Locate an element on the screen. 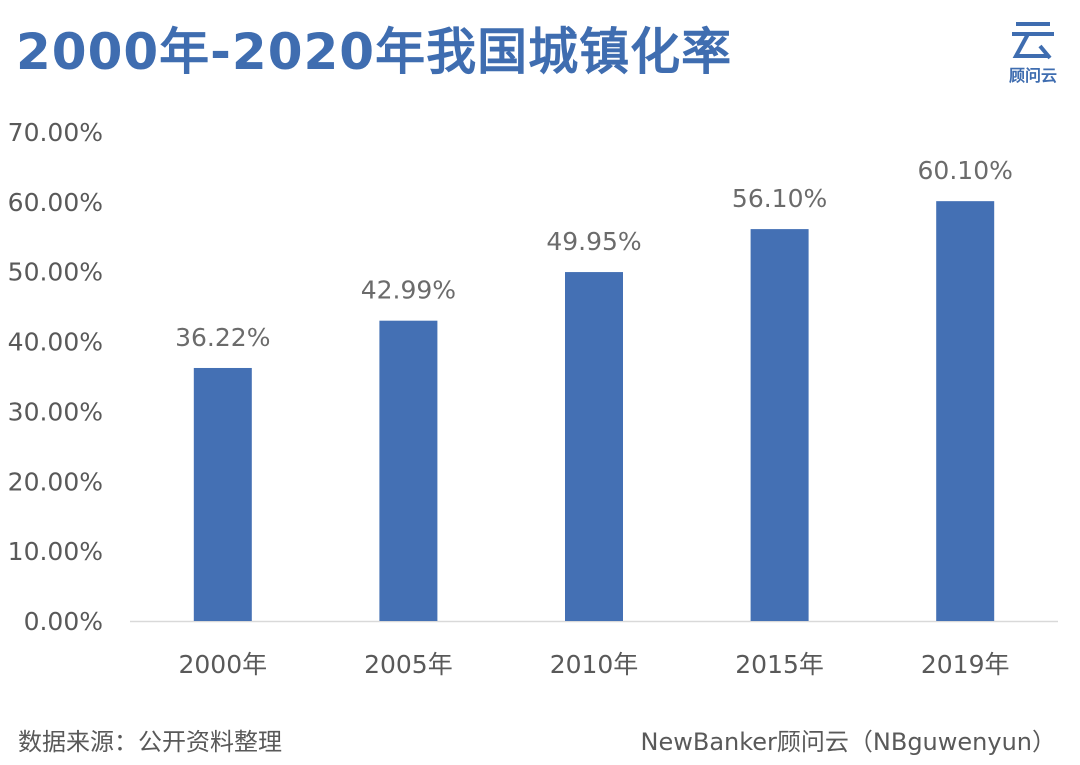 This screenshot has height=765, width=1080. y-tick-label: 30.00% is located at coordinates (55, 411).